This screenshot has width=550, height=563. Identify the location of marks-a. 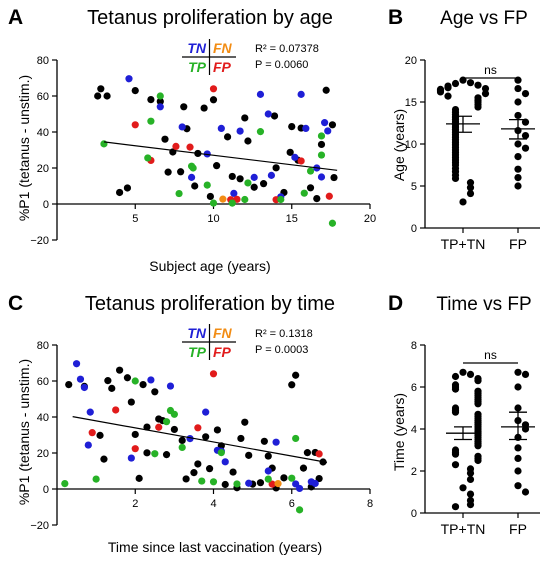
(216, 151).